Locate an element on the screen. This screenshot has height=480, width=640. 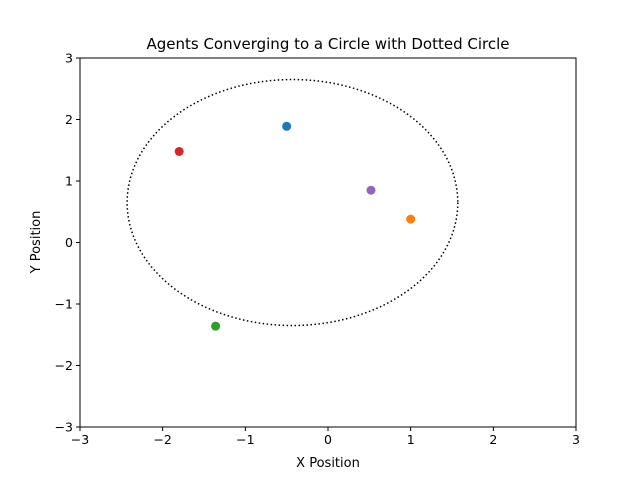
y-tick-label: 1 is located at coordinates (69, 181).